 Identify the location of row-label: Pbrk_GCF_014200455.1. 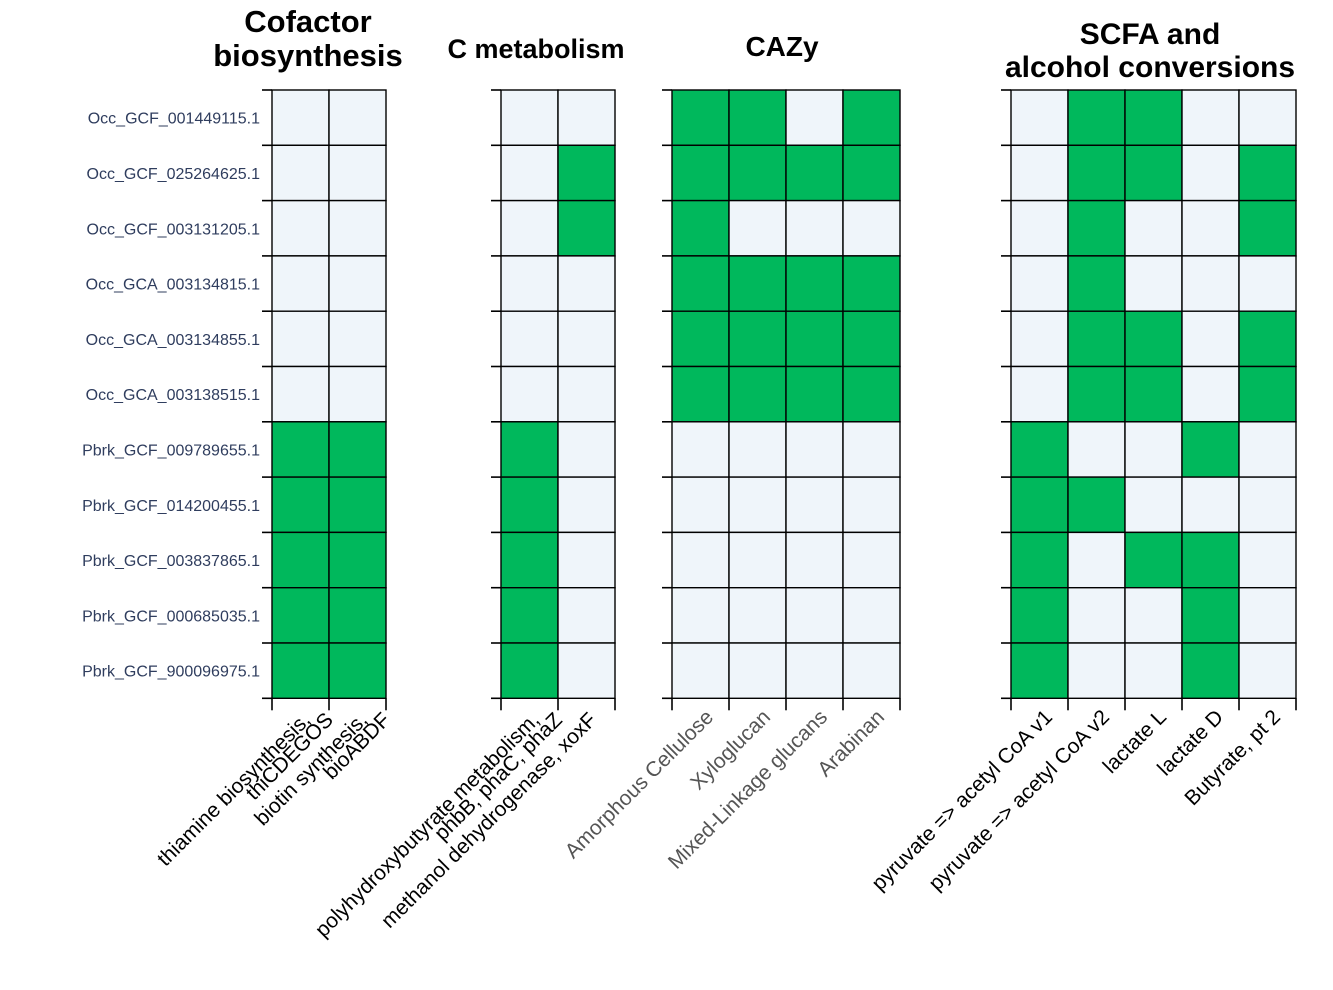
(171, 506).